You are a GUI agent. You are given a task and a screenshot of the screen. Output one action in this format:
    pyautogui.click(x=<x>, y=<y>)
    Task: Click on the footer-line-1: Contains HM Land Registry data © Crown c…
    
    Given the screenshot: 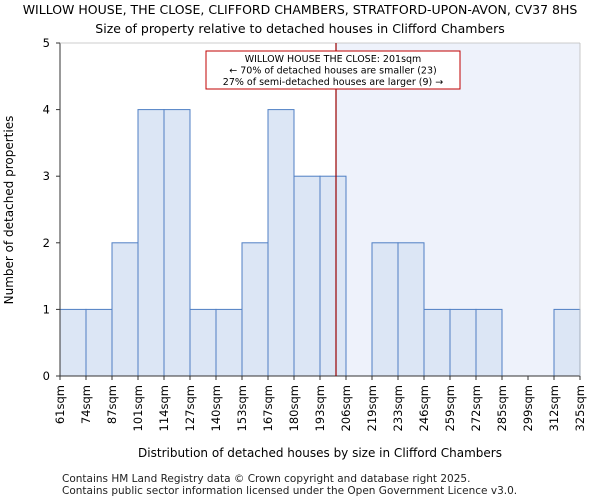 What is the action you would take?
    pyautogui.click(x=266, y=479)
    